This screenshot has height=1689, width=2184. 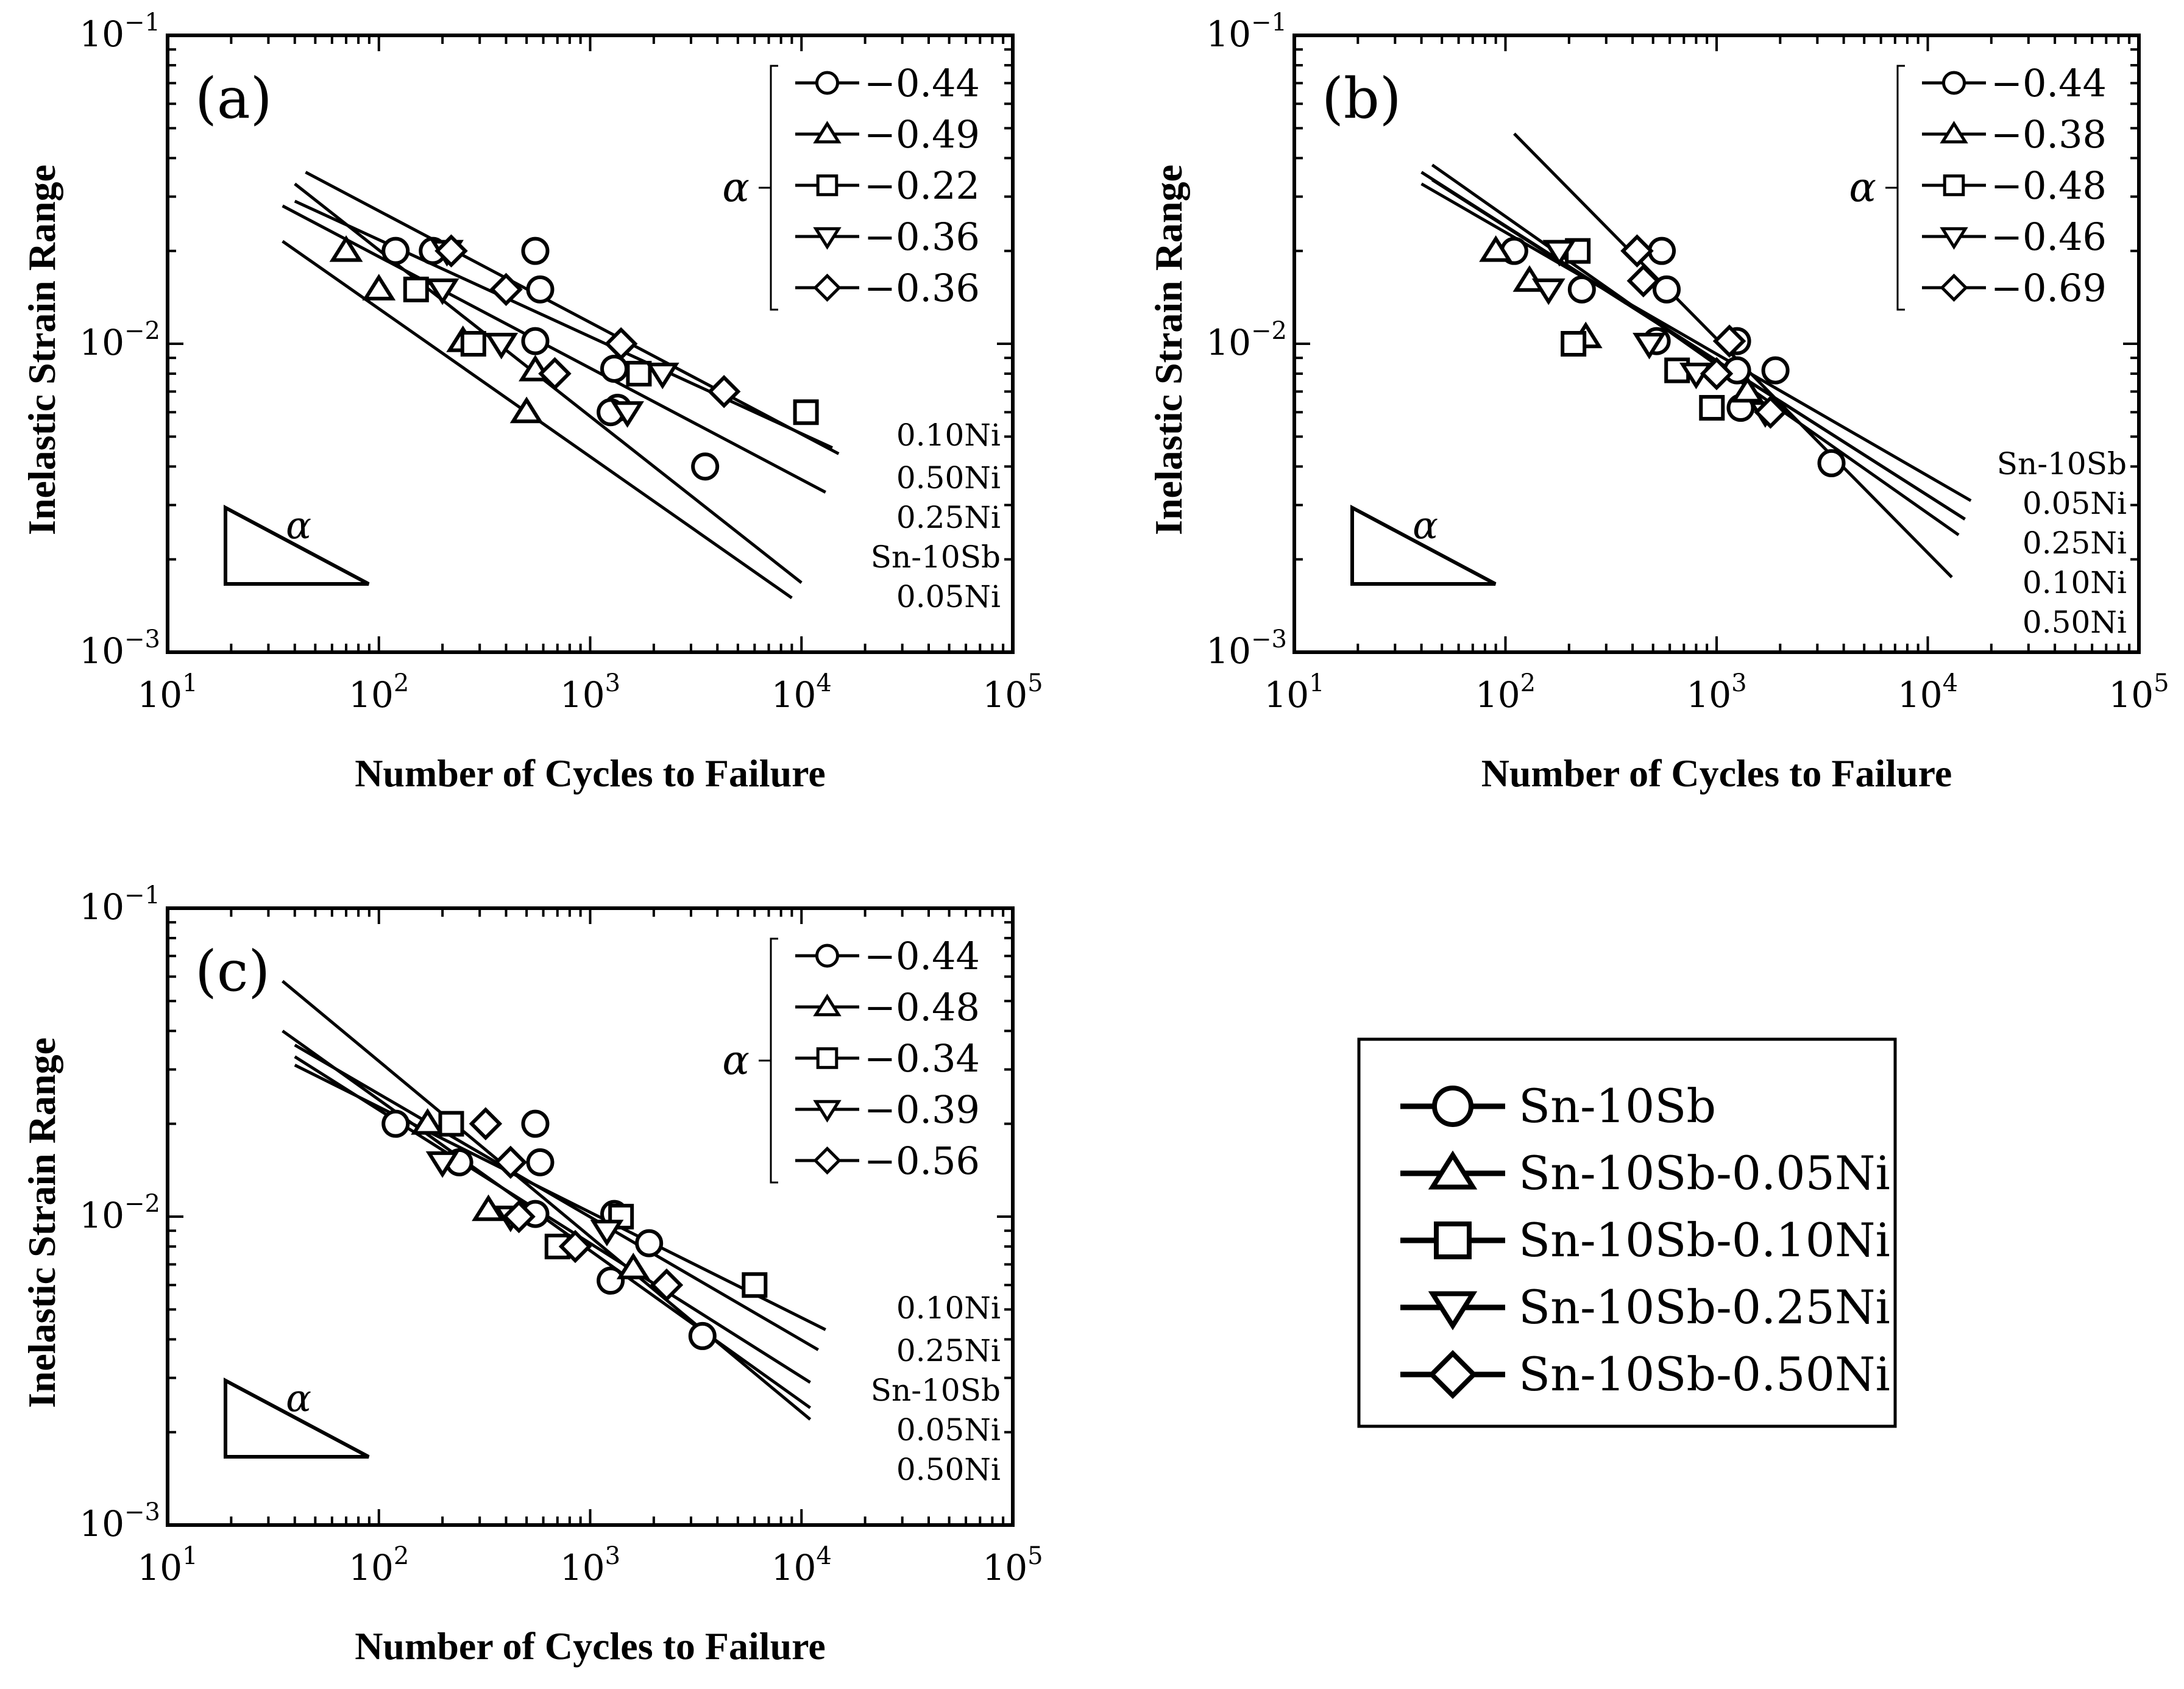 What do you see at coordinates (2049, 134) in the screenshot?
I see `alpha-legend-value: −0.38` at bounding box center [2049, 134].